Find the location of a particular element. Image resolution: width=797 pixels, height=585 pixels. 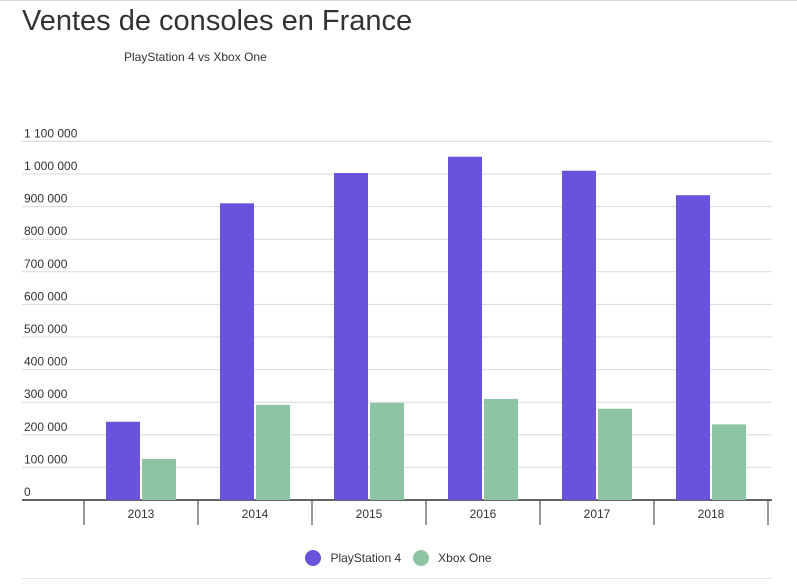

legend-item-xbox: Xbox One is located at coordinates (452, 558).